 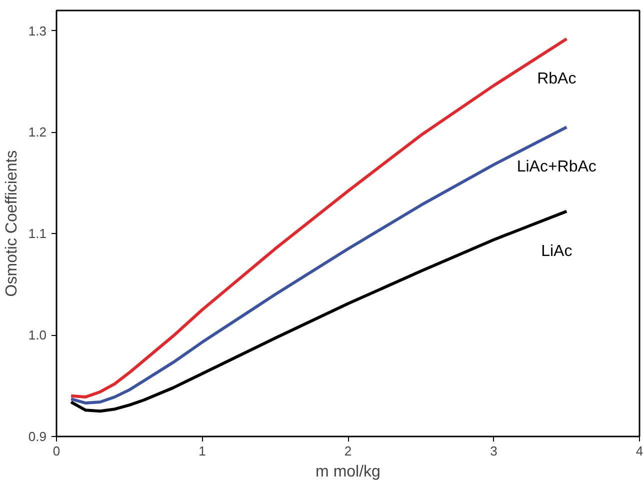 I want to click on series-label: RbAc, so click(x=556, y=79).